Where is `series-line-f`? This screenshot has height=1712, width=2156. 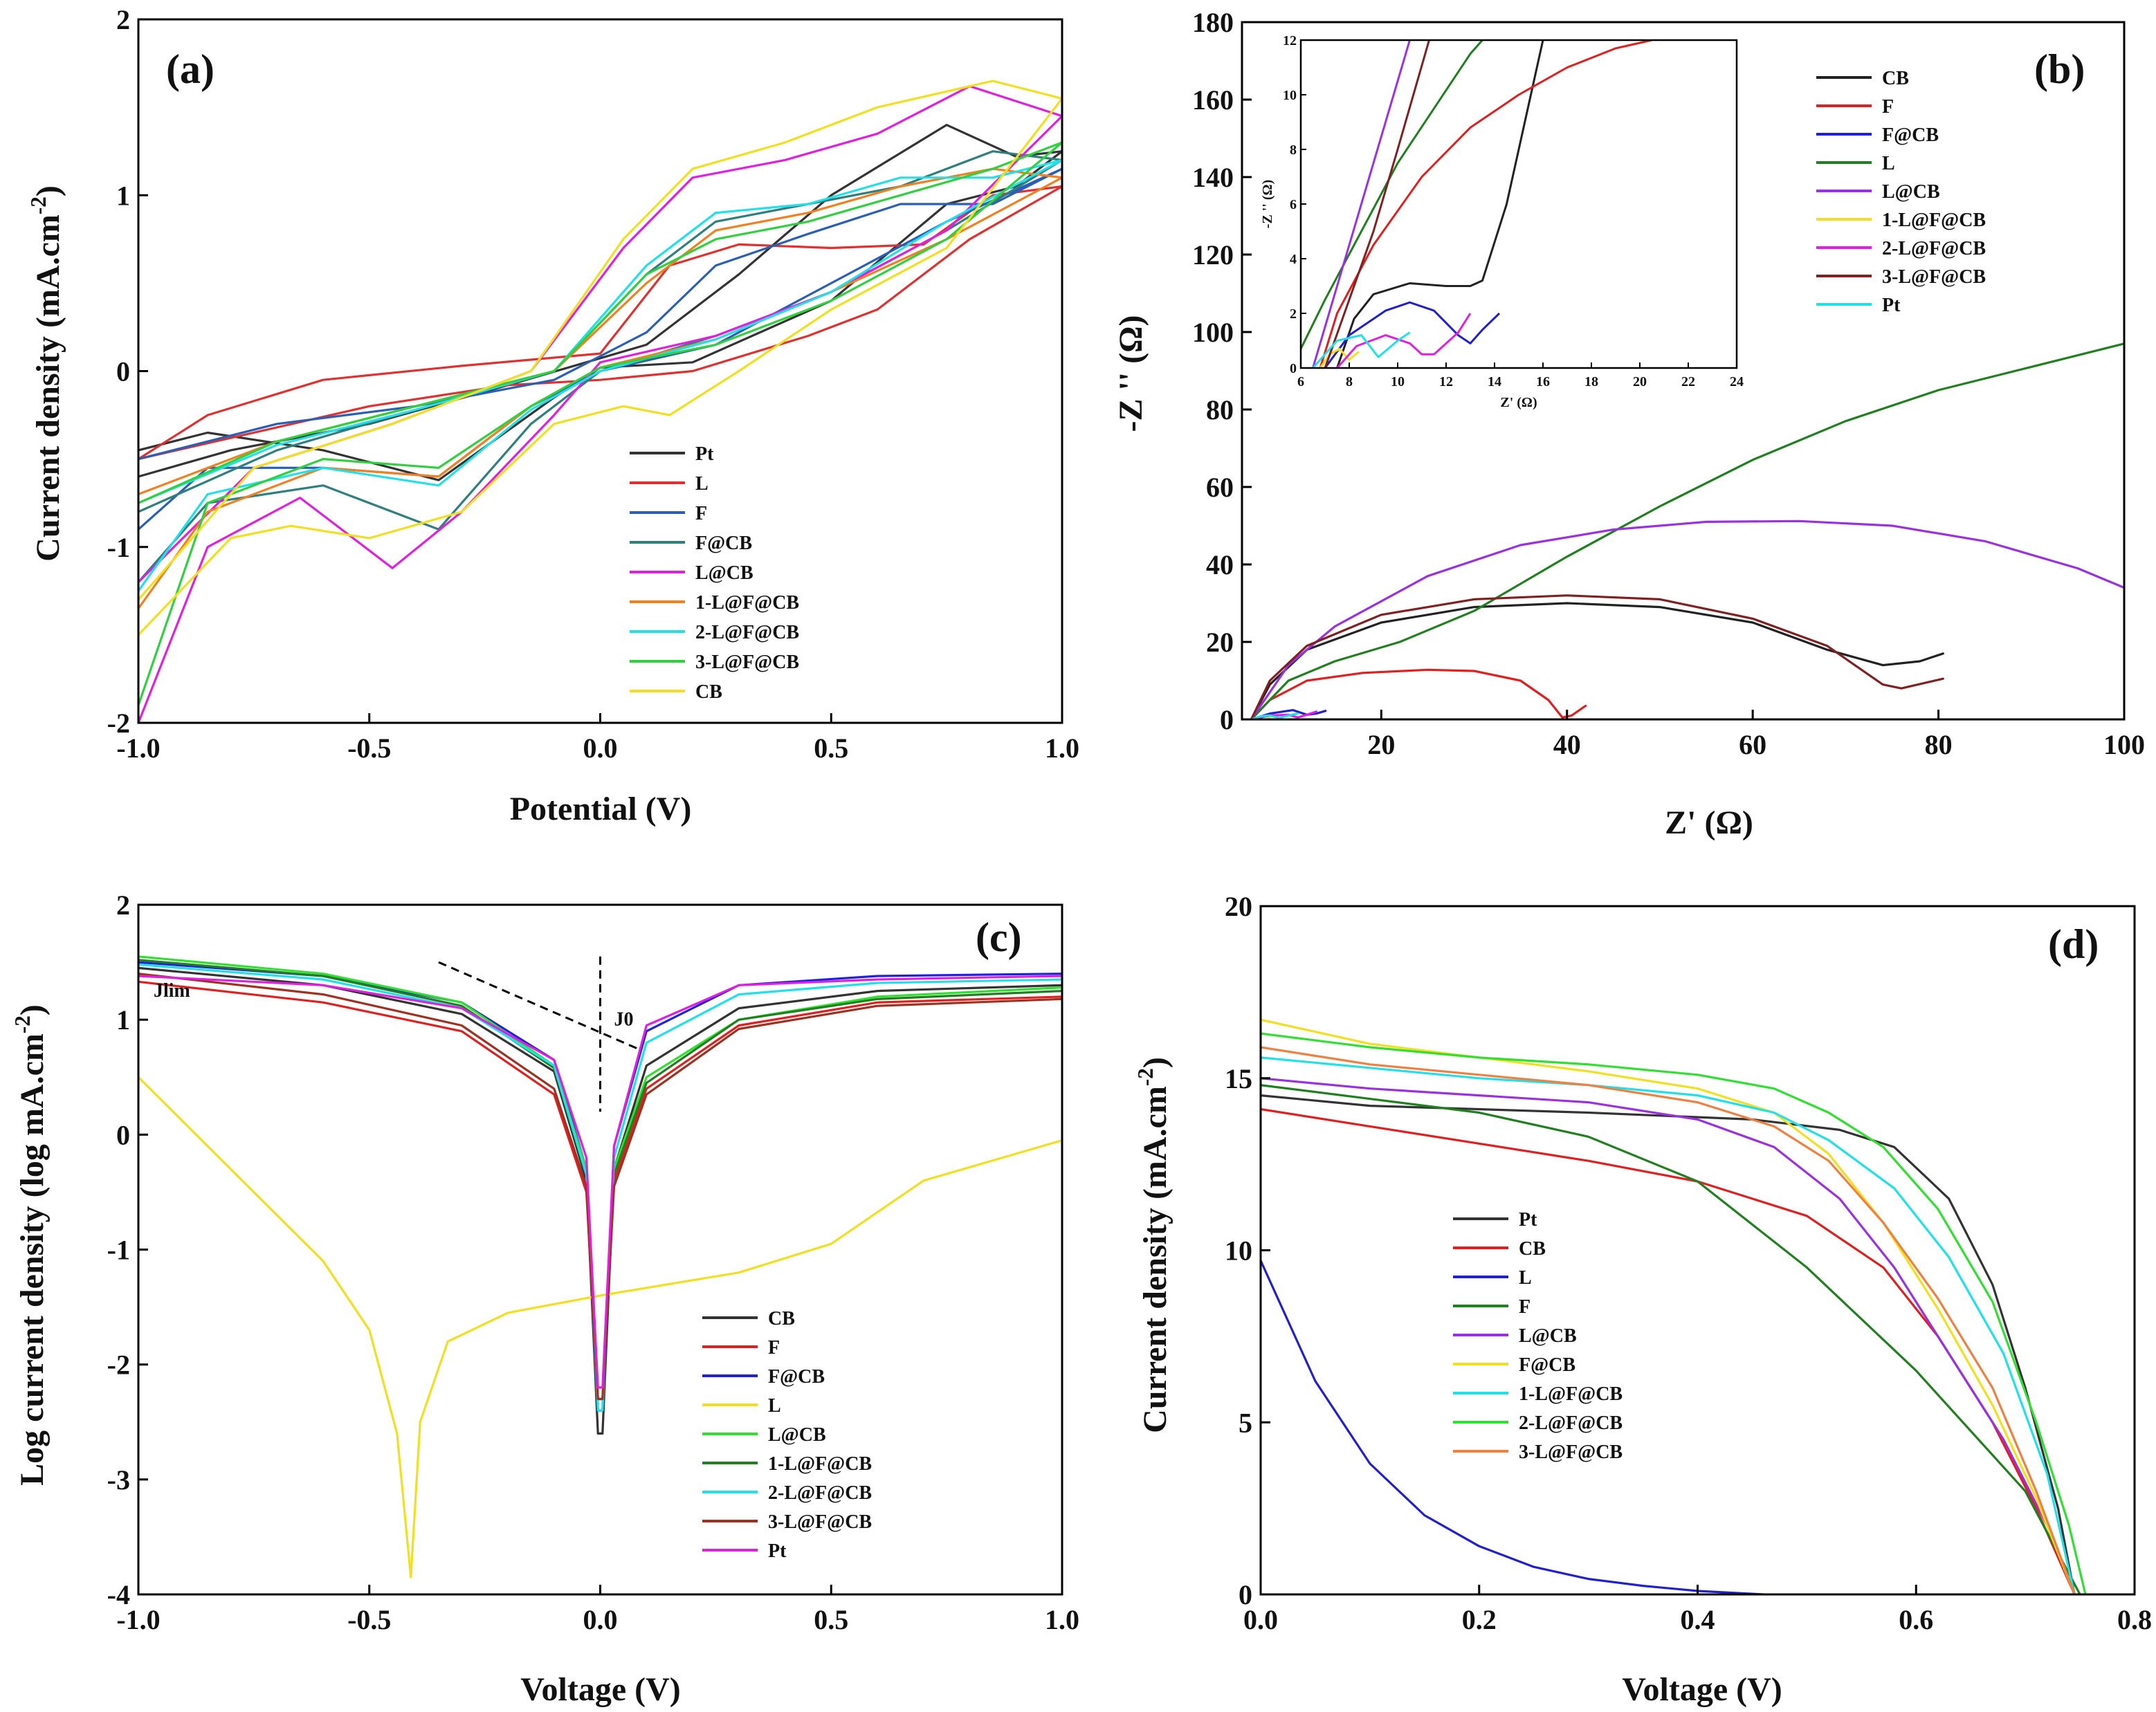 series-line-f is located at coordinates (1419, 693).